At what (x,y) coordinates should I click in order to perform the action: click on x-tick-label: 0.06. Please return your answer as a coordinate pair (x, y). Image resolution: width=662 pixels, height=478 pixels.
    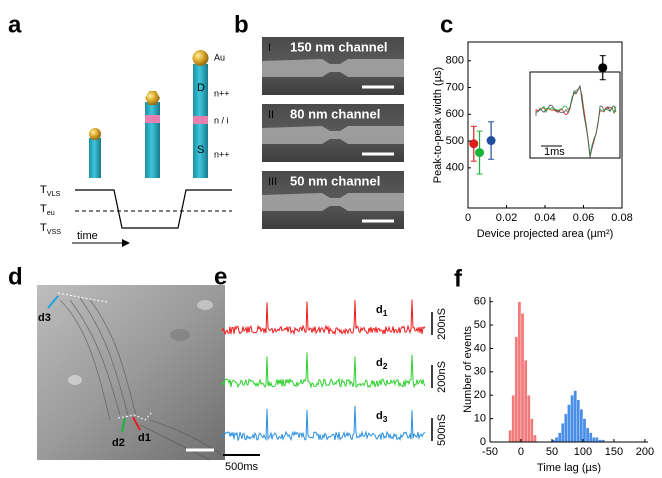
    Looking at the image, I should click on (583, 218).